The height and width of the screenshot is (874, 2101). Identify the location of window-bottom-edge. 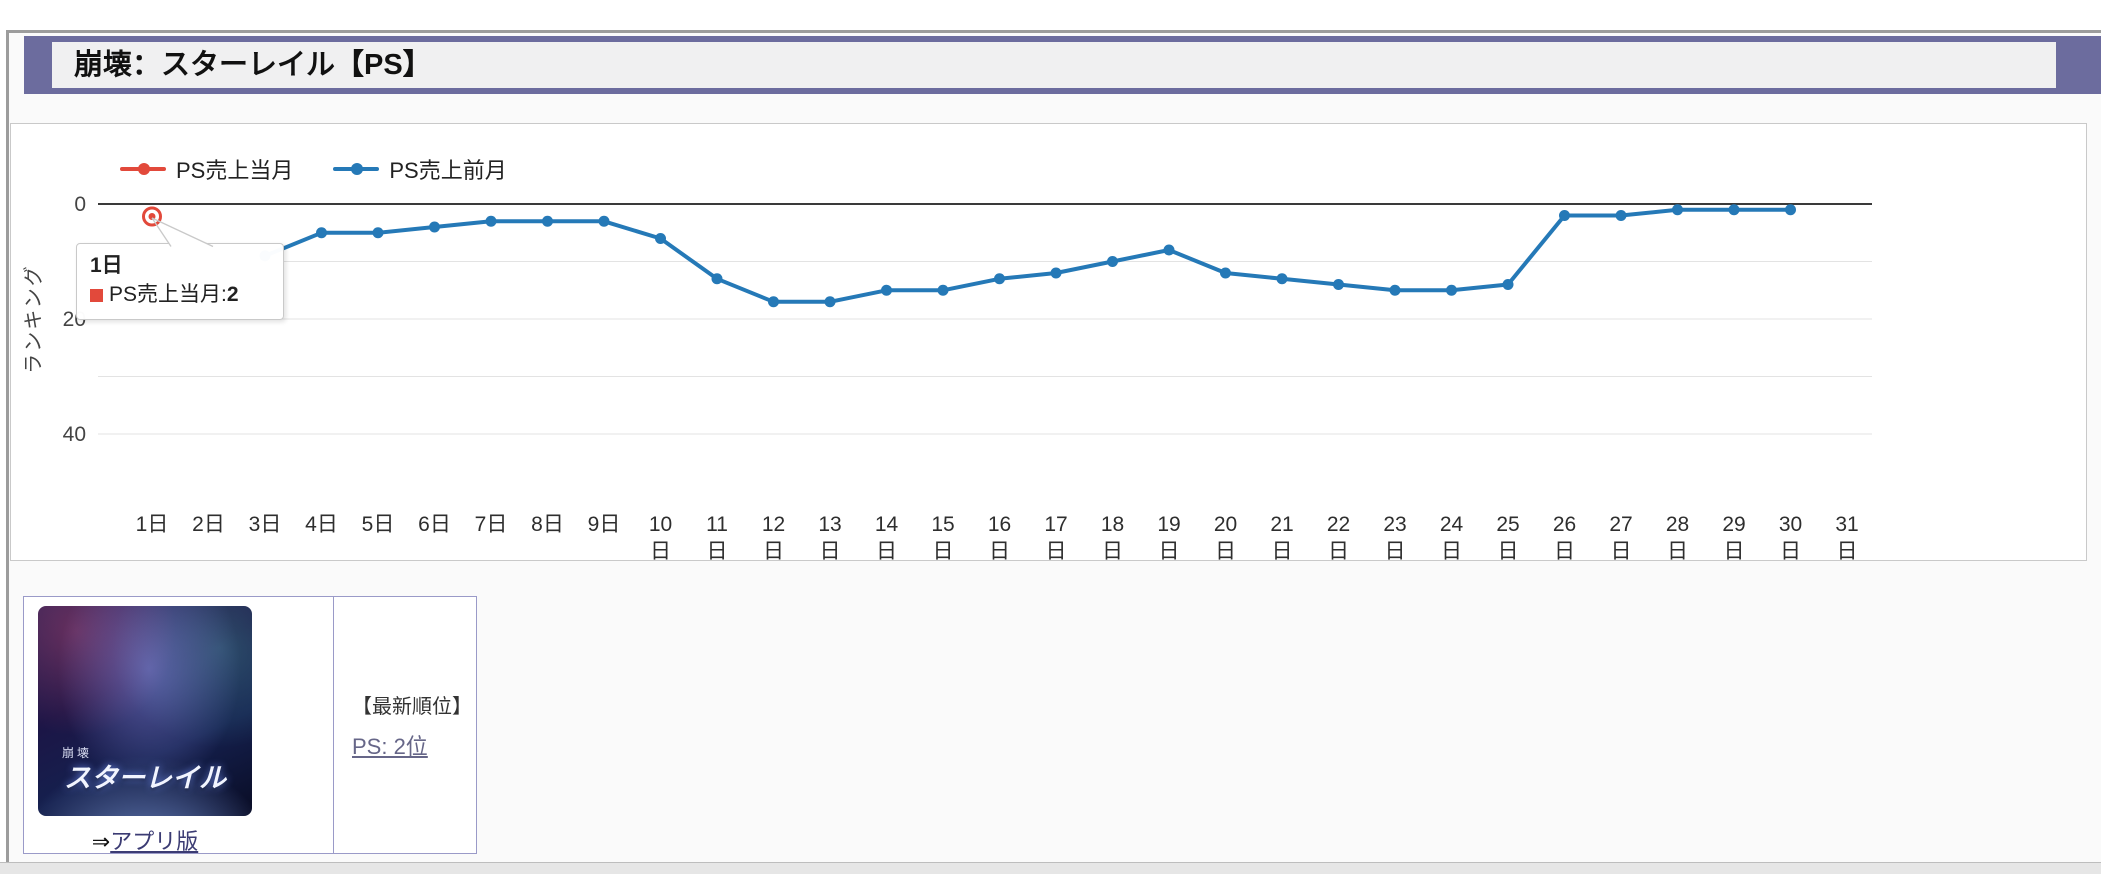
(1050, 868).